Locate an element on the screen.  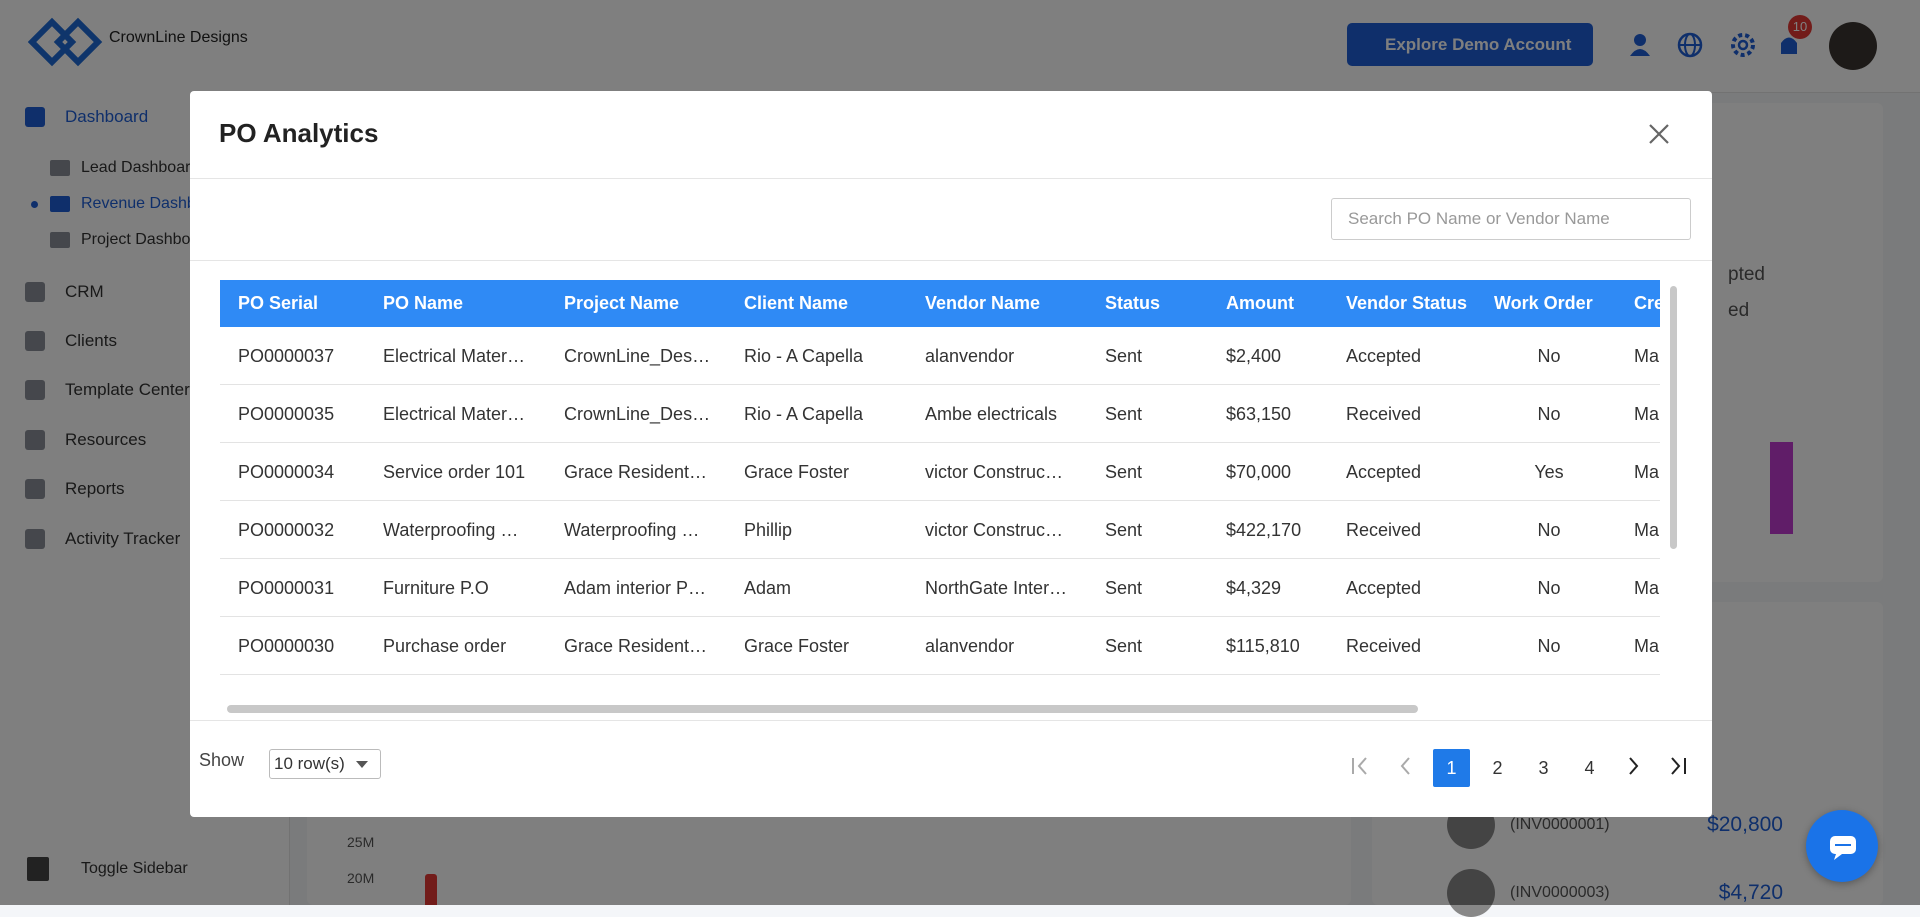
rows-select: 10 row(s) is located at coordinates (325, 764).